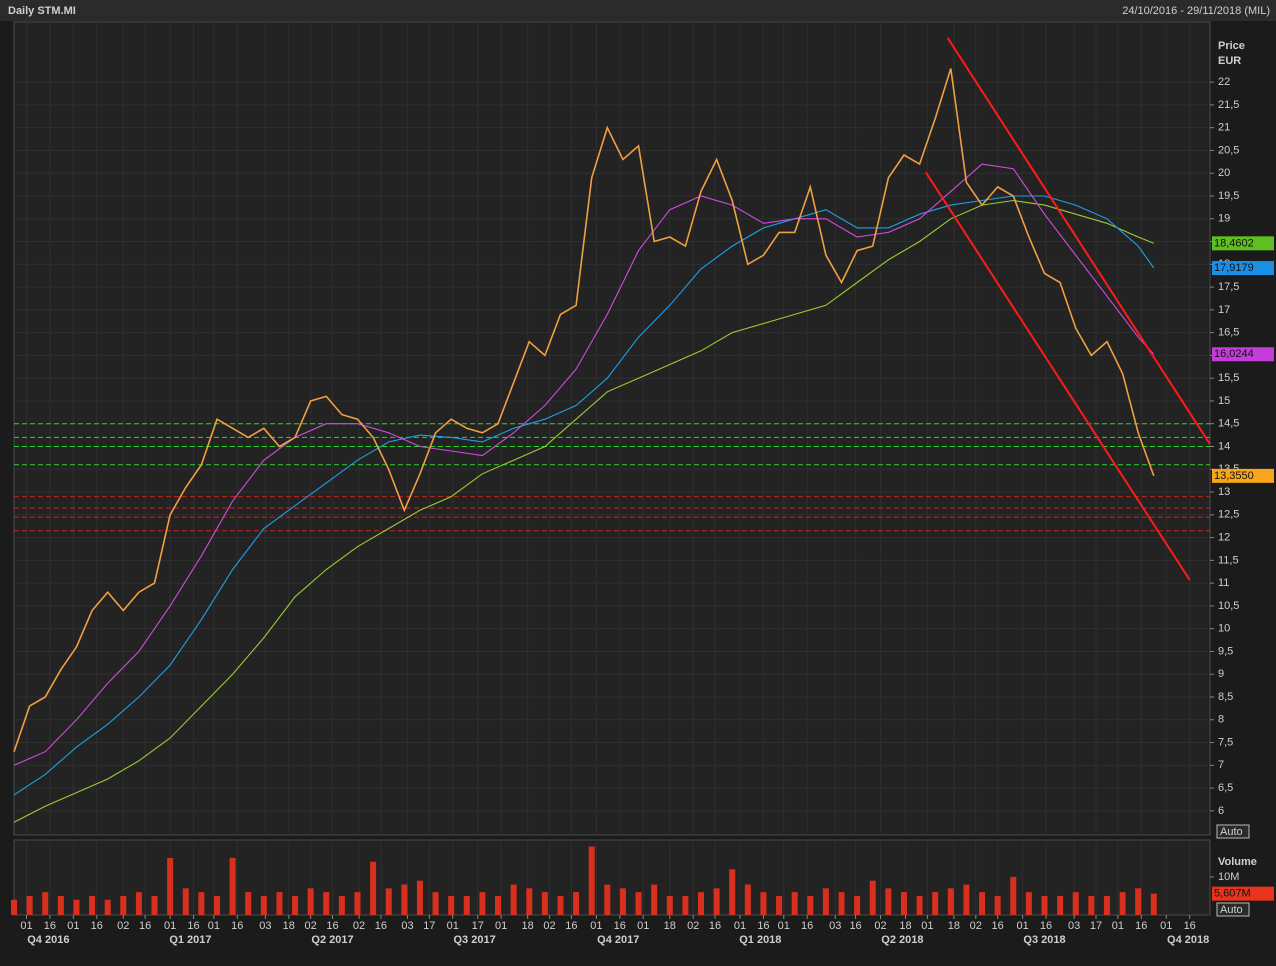 Image resolution: width=1276 pixels, height=966 pixels. I want to click on y-axis-title: Price, so click(1231, 46).